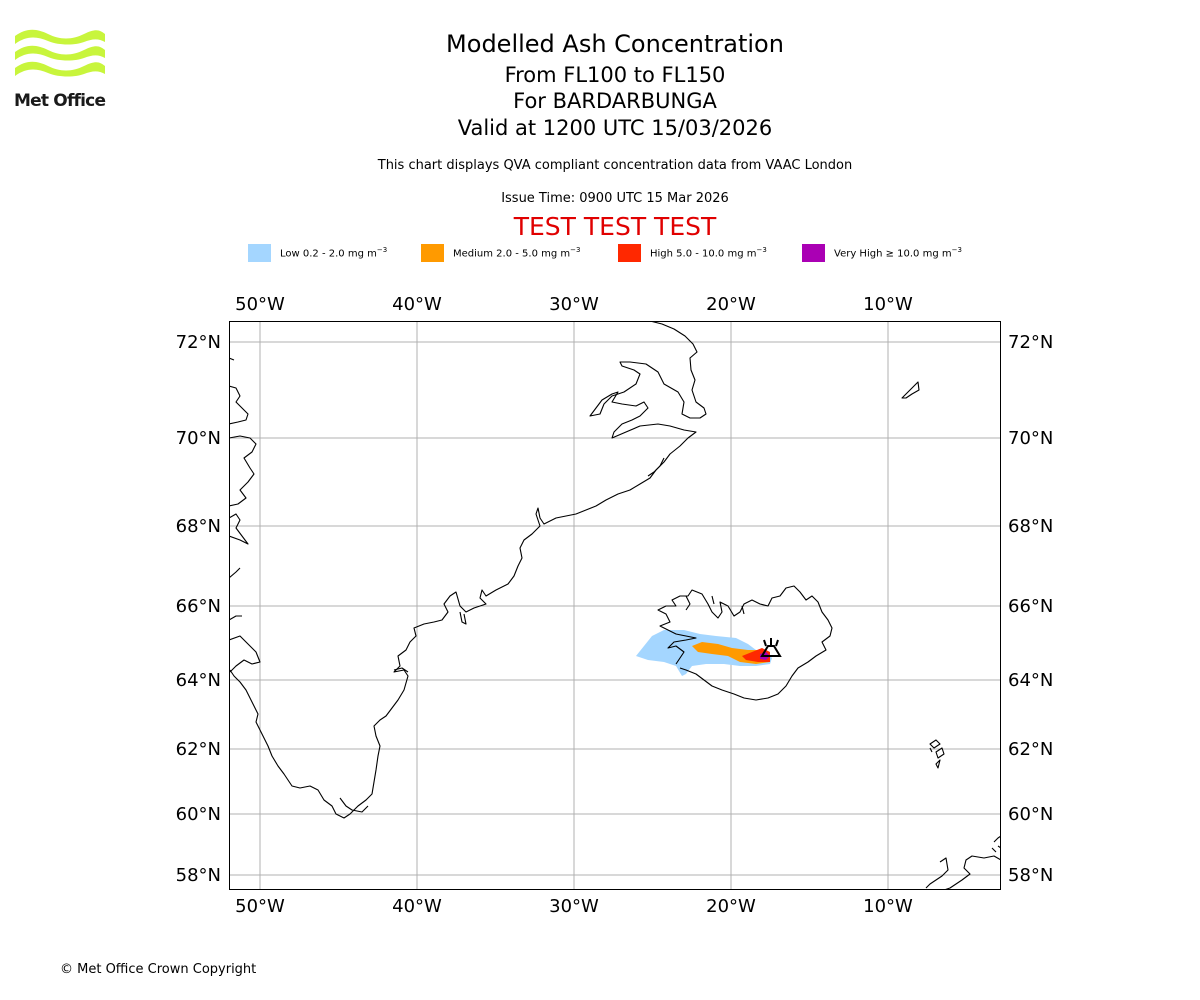 The width and height of the screenshot is (1200, 1000). Describe the element at coordinates (60, 53) in the screenshot. I see `met-office-waves-icon` at that location.